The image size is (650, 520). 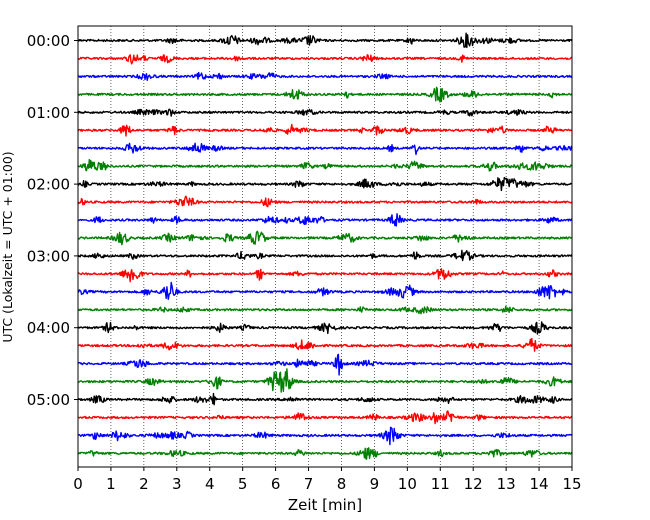 I want to click on x-tick-label-15: 15, so click(x=571, y=484).